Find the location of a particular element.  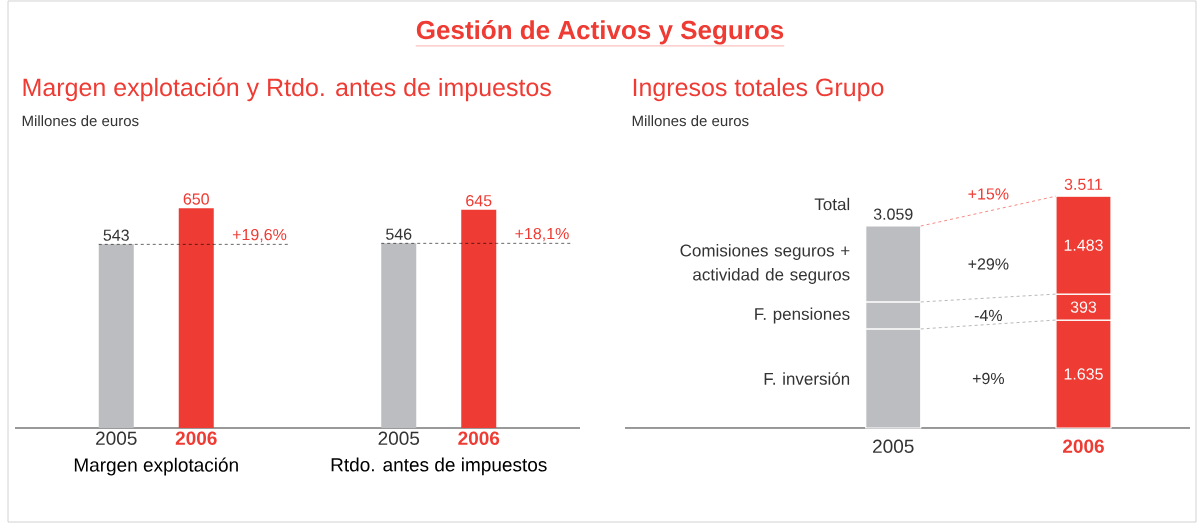

data-label: 1.635 is located at coordinates (1083, 374).